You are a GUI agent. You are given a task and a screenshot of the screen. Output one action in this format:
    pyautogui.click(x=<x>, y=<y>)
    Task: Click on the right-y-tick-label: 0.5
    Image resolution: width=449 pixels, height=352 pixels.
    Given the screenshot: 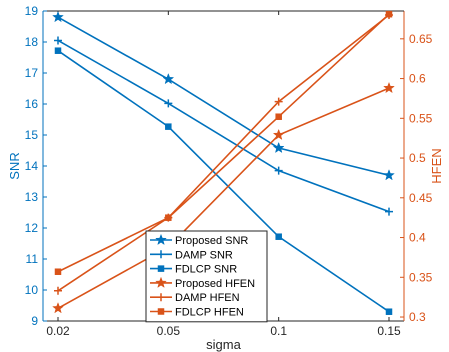 What is the action you would take?
    pyautogui.click(x=417, y=158)
    